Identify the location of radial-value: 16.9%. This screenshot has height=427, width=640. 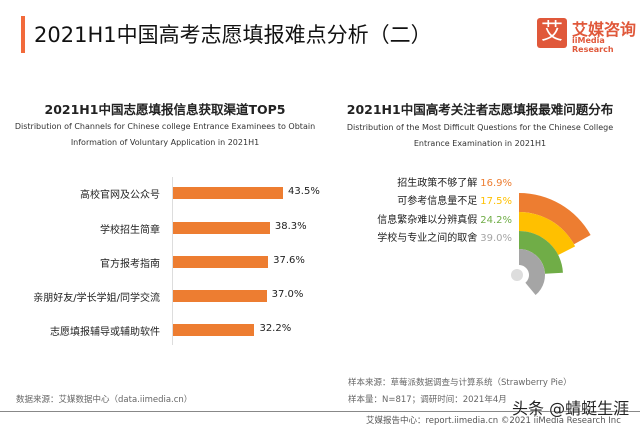
(496, 183).